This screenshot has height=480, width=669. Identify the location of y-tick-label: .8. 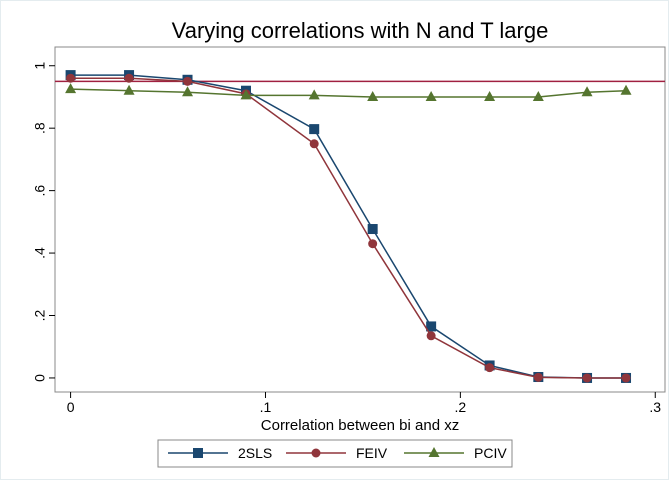
(40, 128).